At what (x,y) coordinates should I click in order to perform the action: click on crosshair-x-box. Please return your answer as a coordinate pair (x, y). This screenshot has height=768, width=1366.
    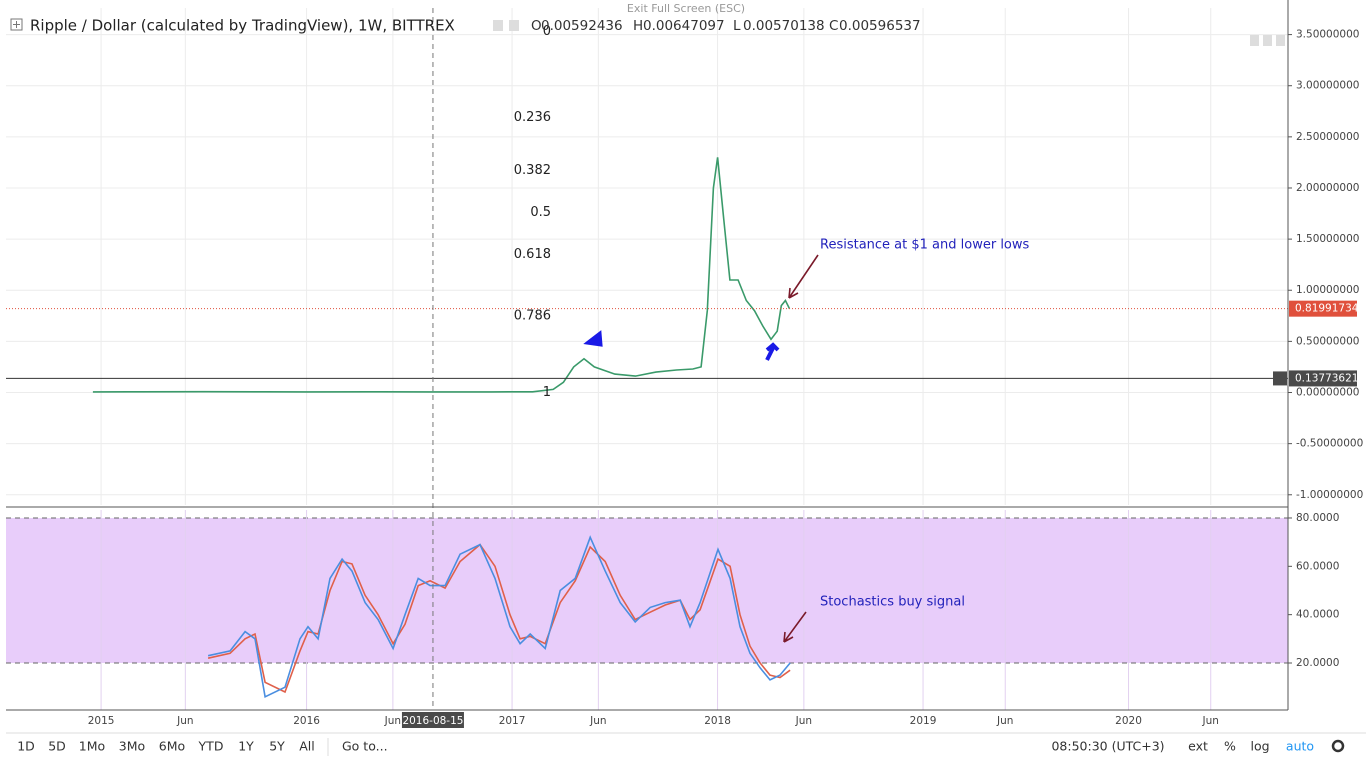
    Looking at the image, I should click on (432, 720).